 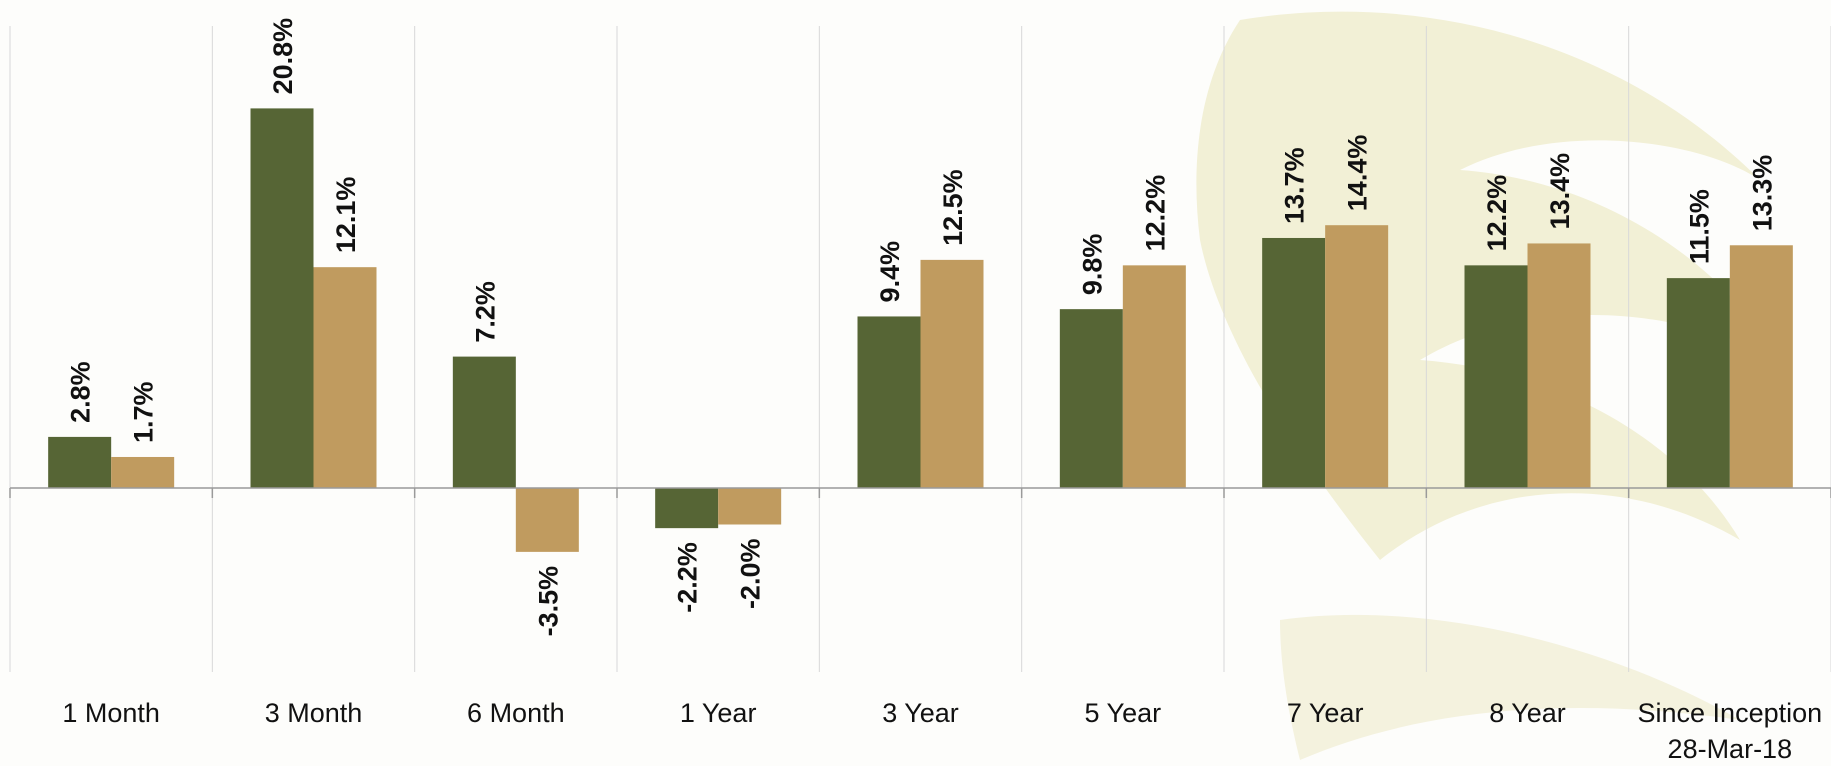 What do you see at coordinates (346, 215) in the screenshot?
I see `data-label: 12.1%` at bounding box center [346, 215].